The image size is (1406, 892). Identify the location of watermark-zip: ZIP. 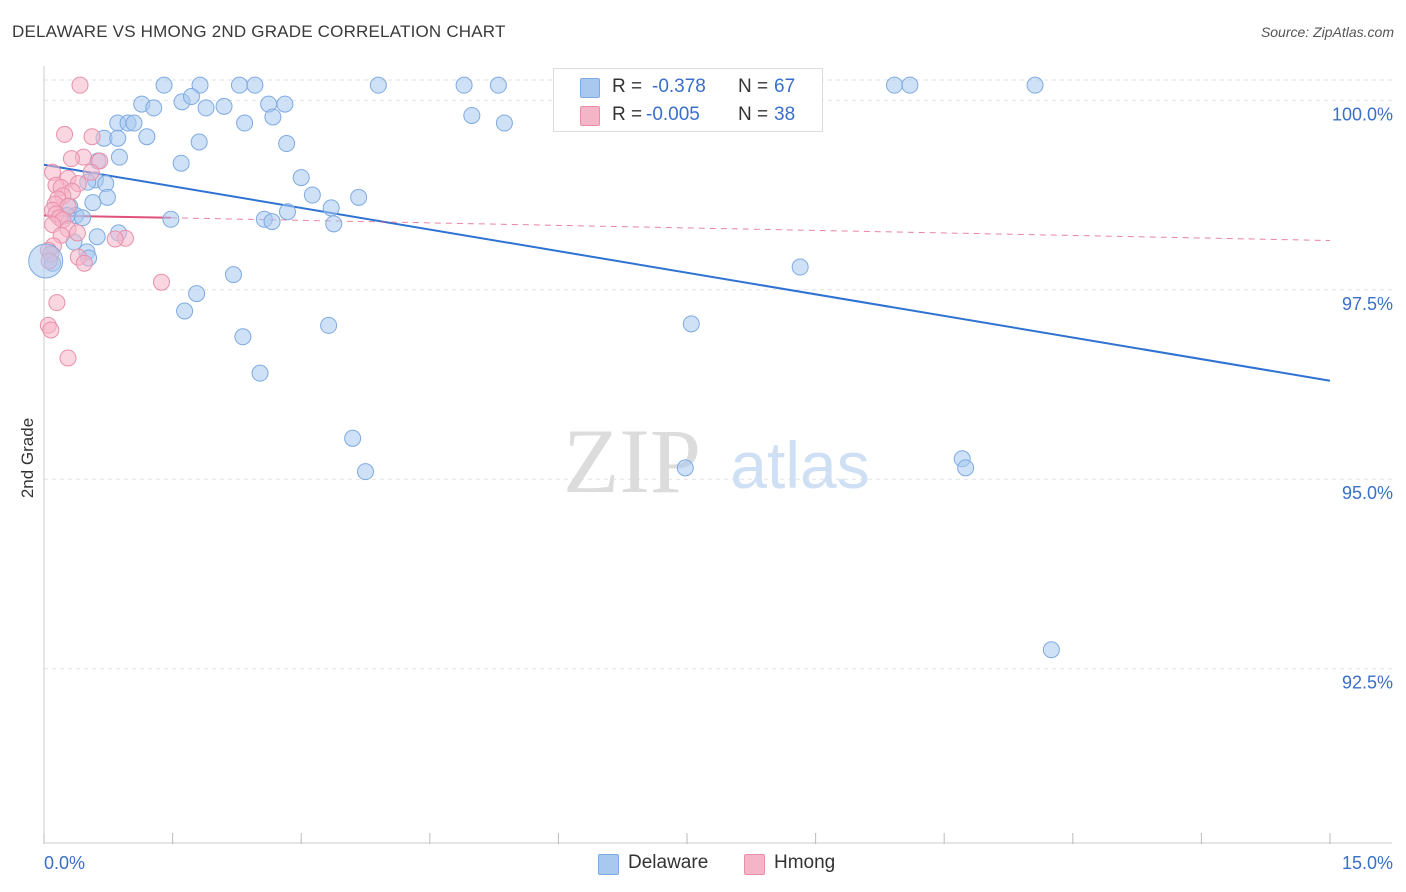
(632, 461).